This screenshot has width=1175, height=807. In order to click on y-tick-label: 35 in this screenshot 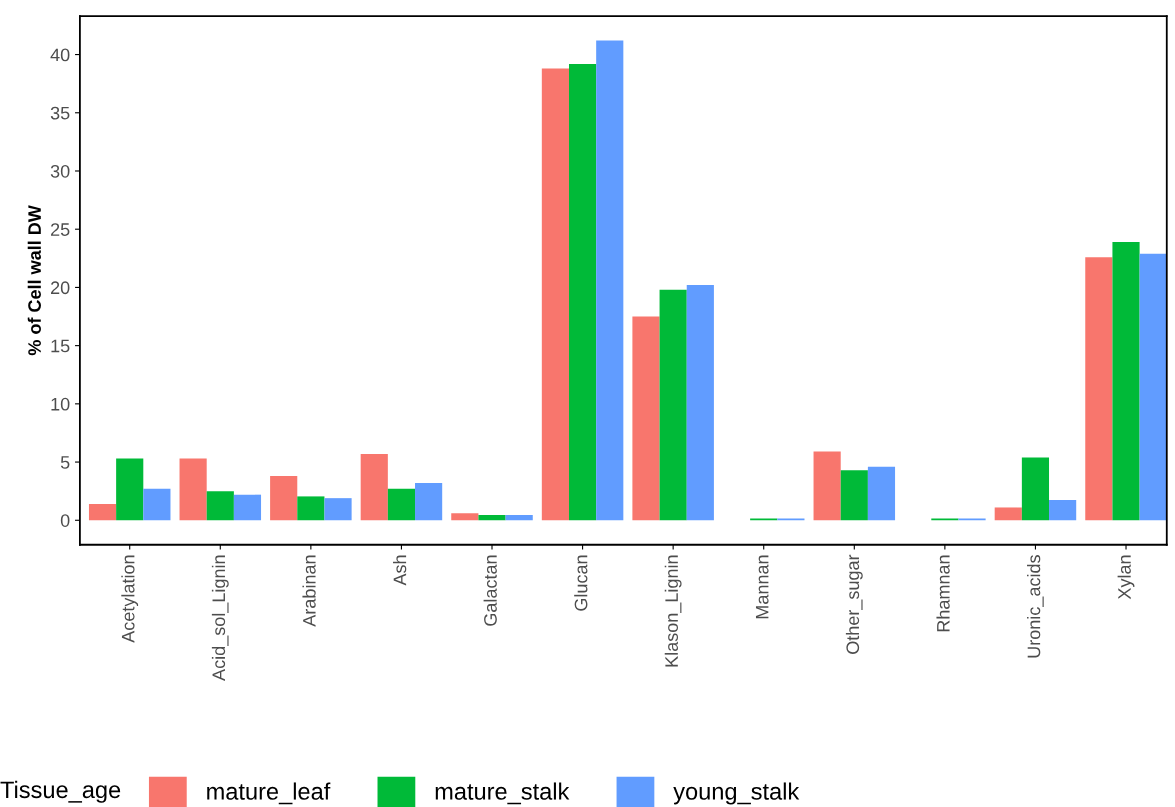, I will do `click(60, 113)`.